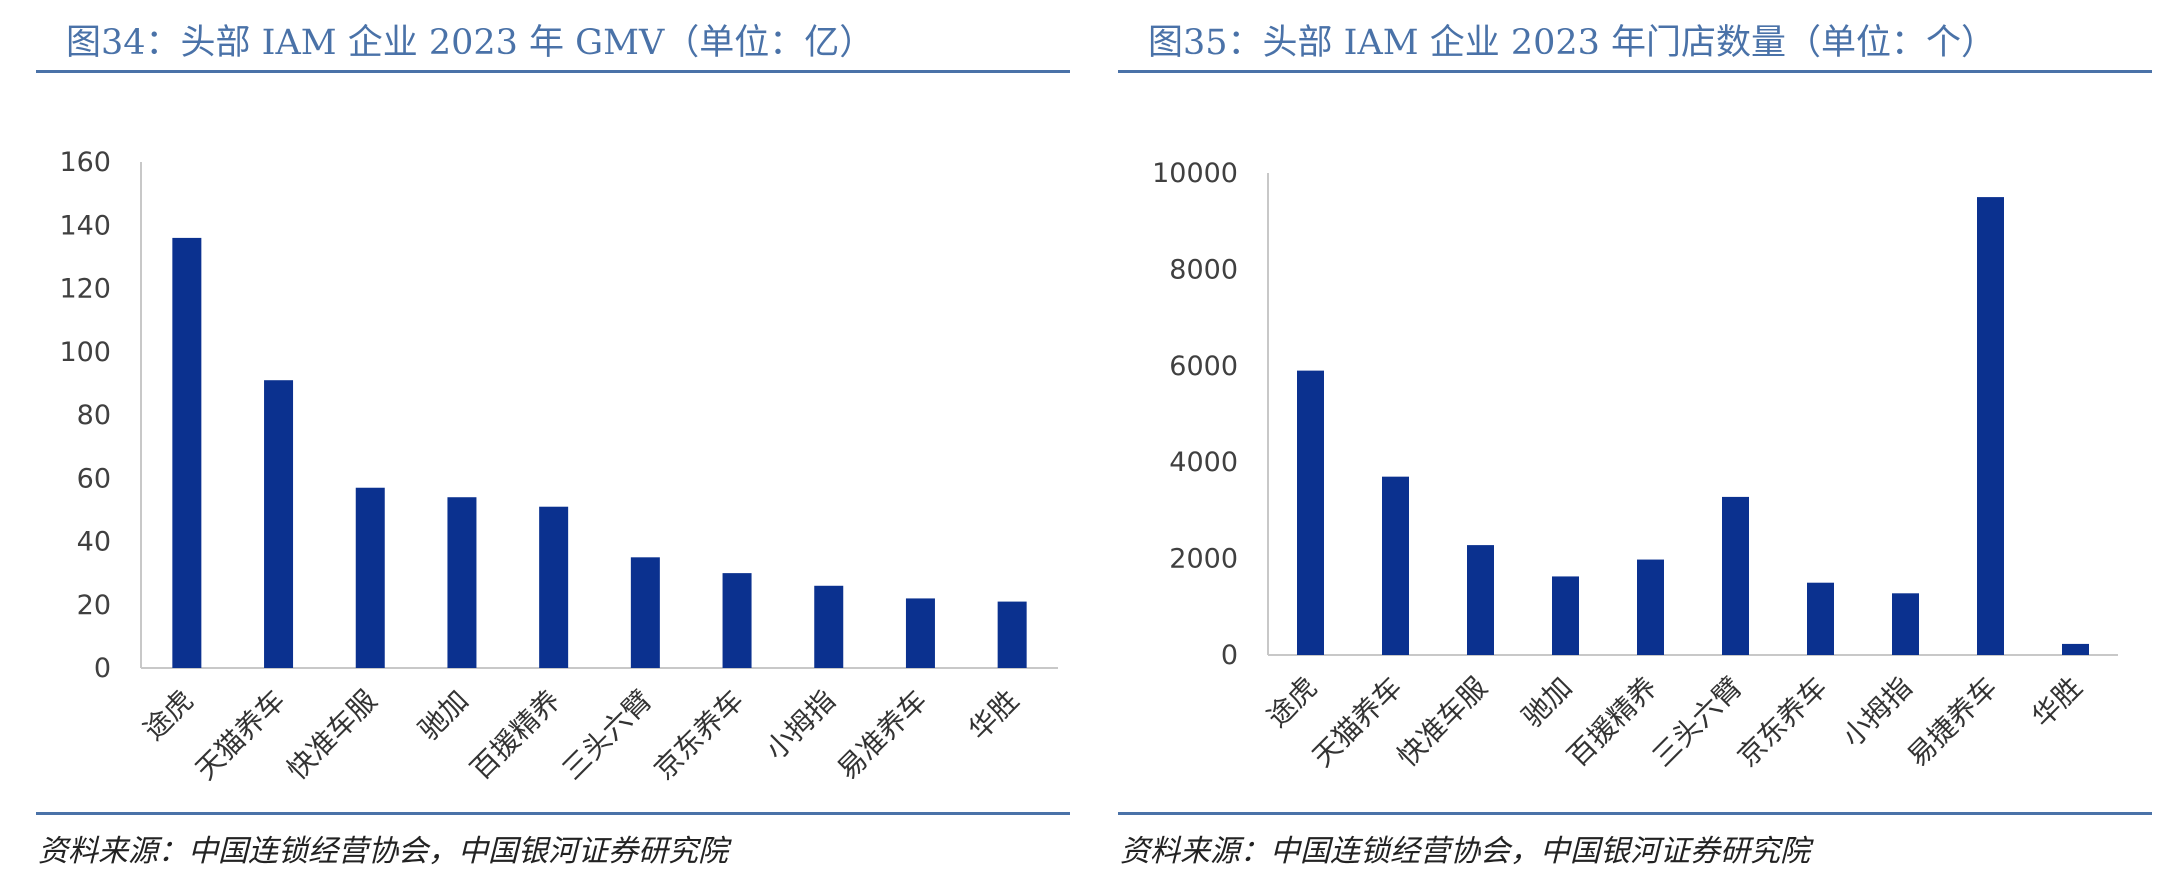 This screenshot has height=878, width=2182. Describe the element at coordinates (383, 851) in the screenshot. I see `figure-34-source: 资料来源：中国连锁经营协会，中国银河证券研究院` at that location.